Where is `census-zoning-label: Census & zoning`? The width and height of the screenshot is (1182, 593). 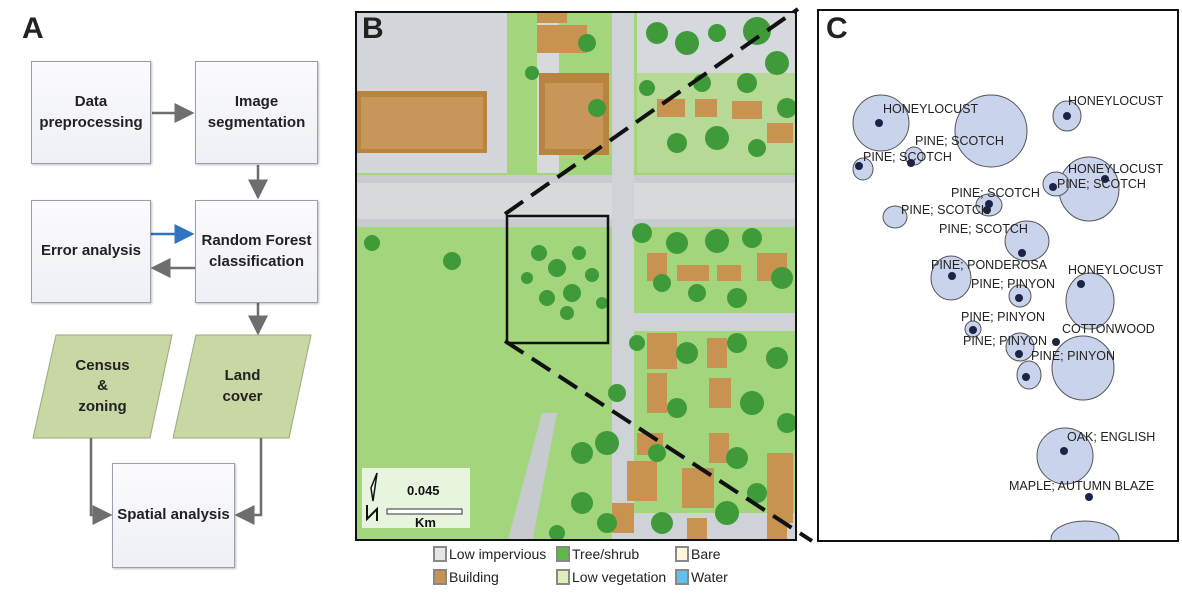
census-zoning-label: Census & zoning is located at coordinates (102, 386).